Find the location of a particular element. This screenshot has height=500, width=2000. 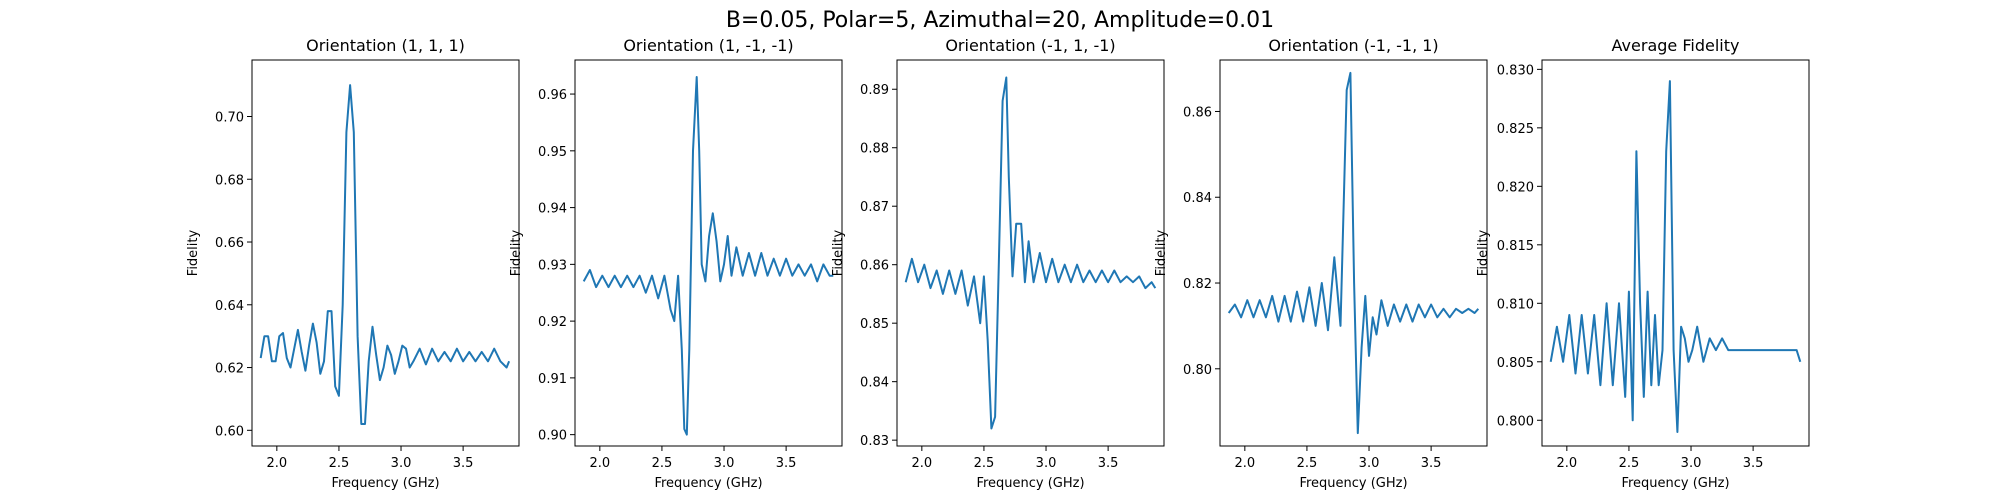

y-tick-label: 0.820 is located at coordinates (1515, 187).